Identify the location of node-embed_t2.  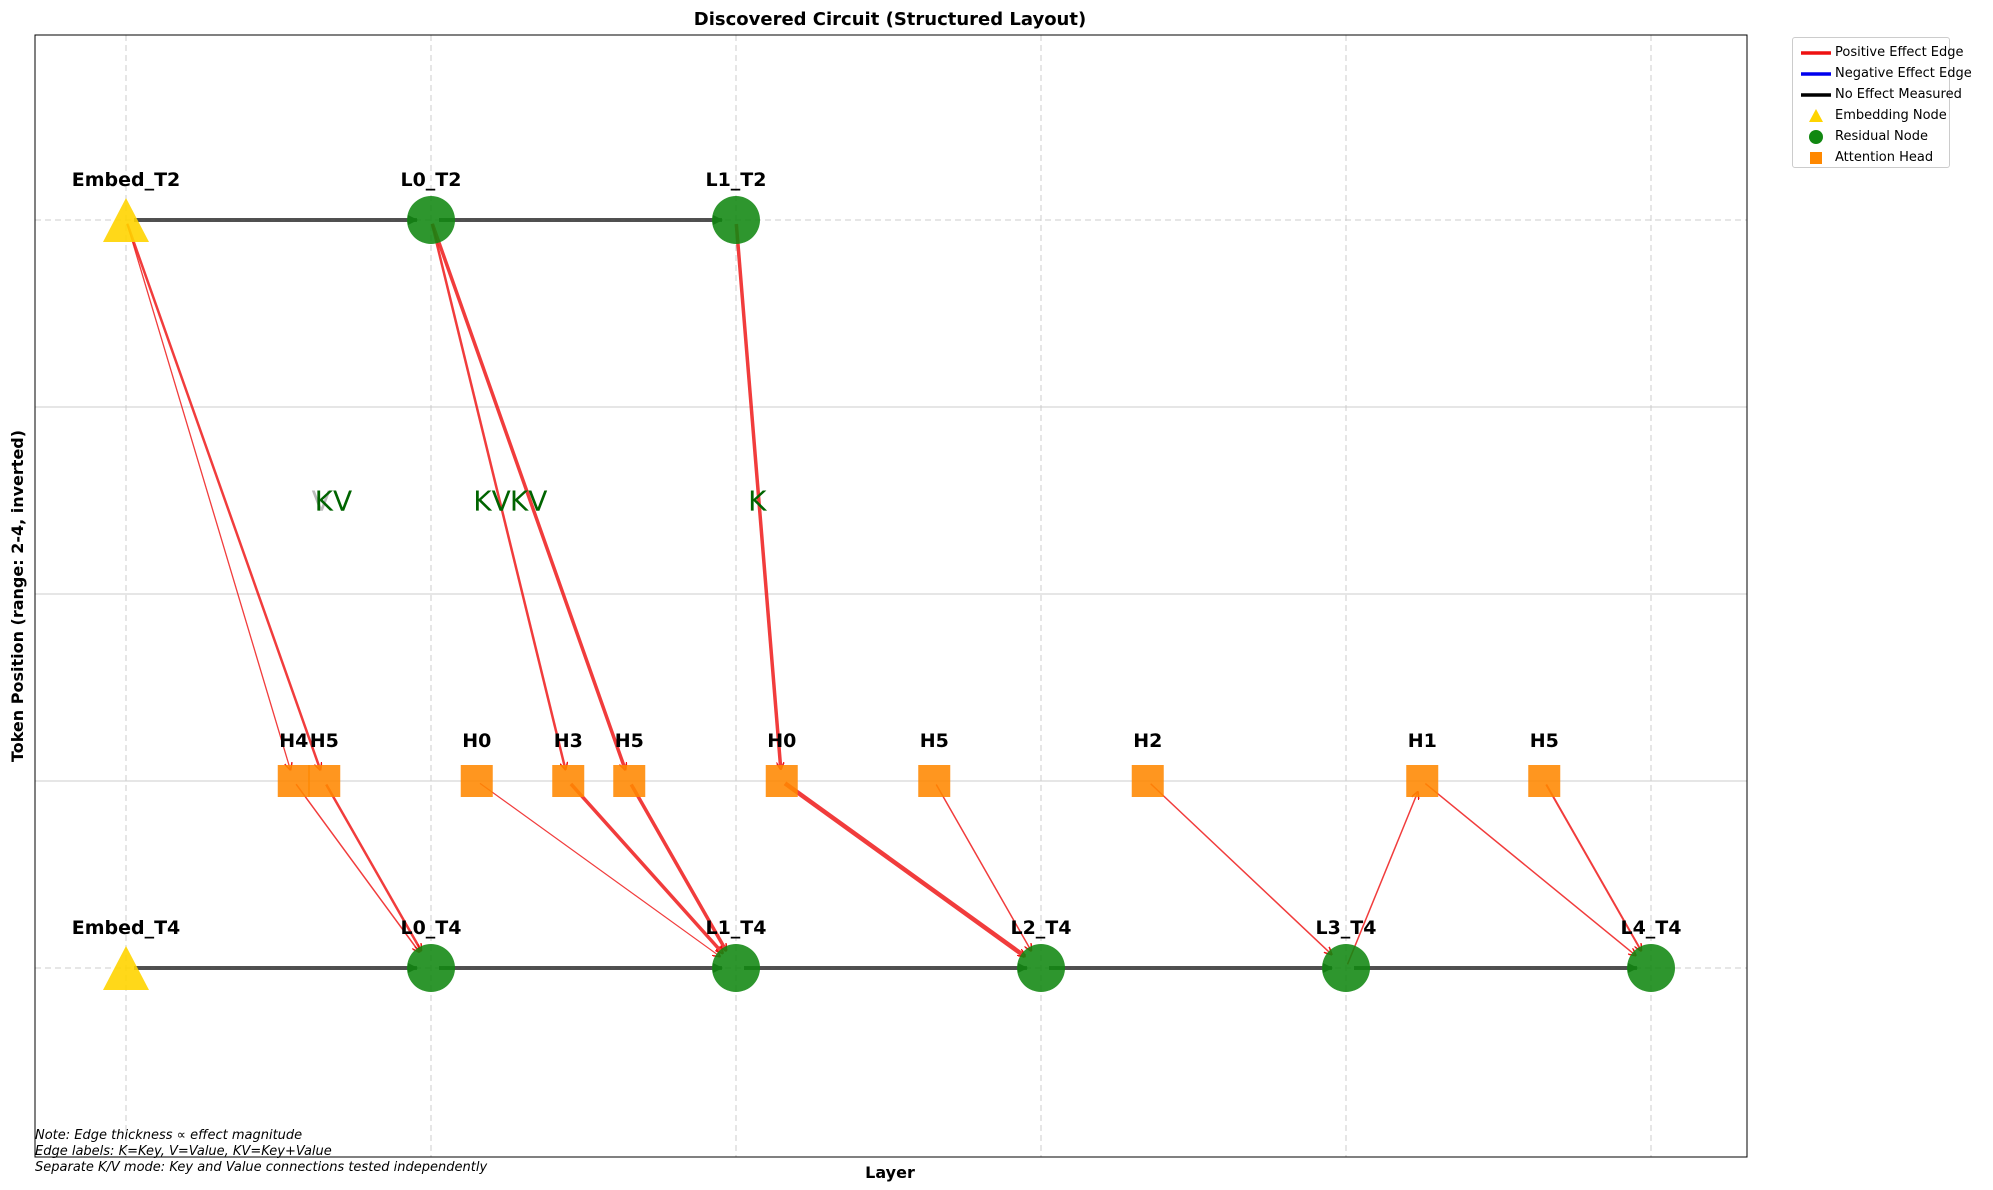
(126, 220).